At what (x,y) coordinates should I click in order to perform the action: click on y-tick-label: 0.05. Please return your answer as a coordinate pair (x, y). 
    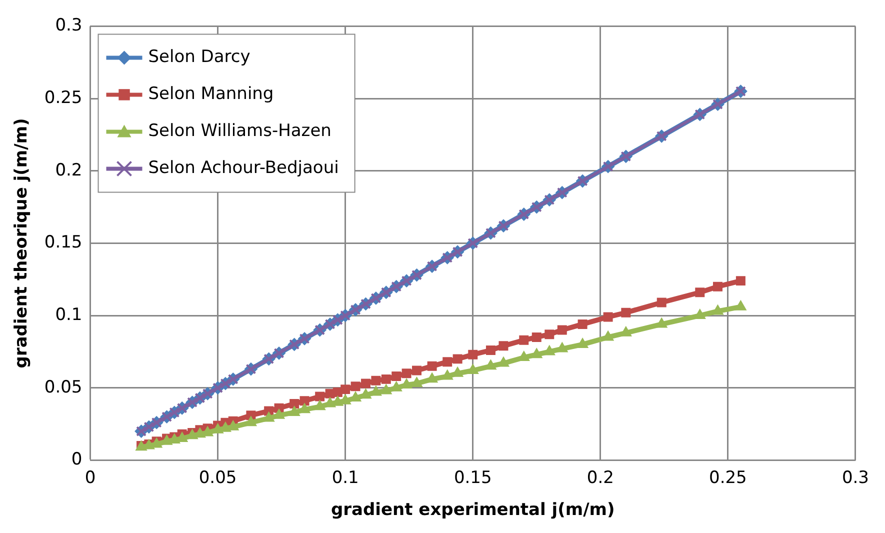
    Looking at the image, I should click on (63, 387).